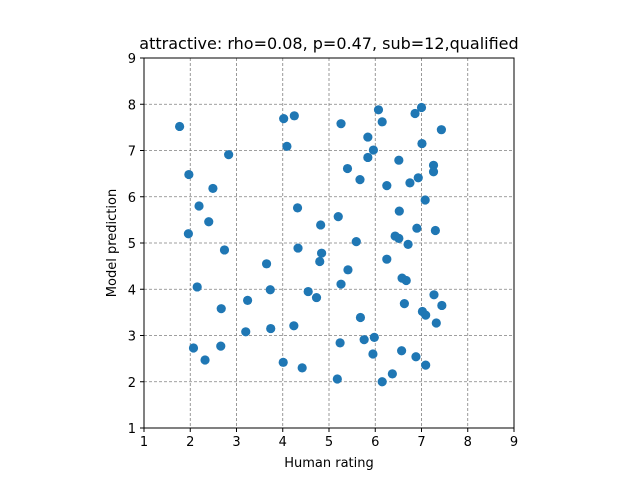  Describe the element at coordinates (112, 243) in the screenshot. I see `y-axis-label: Model prediction` at that location.